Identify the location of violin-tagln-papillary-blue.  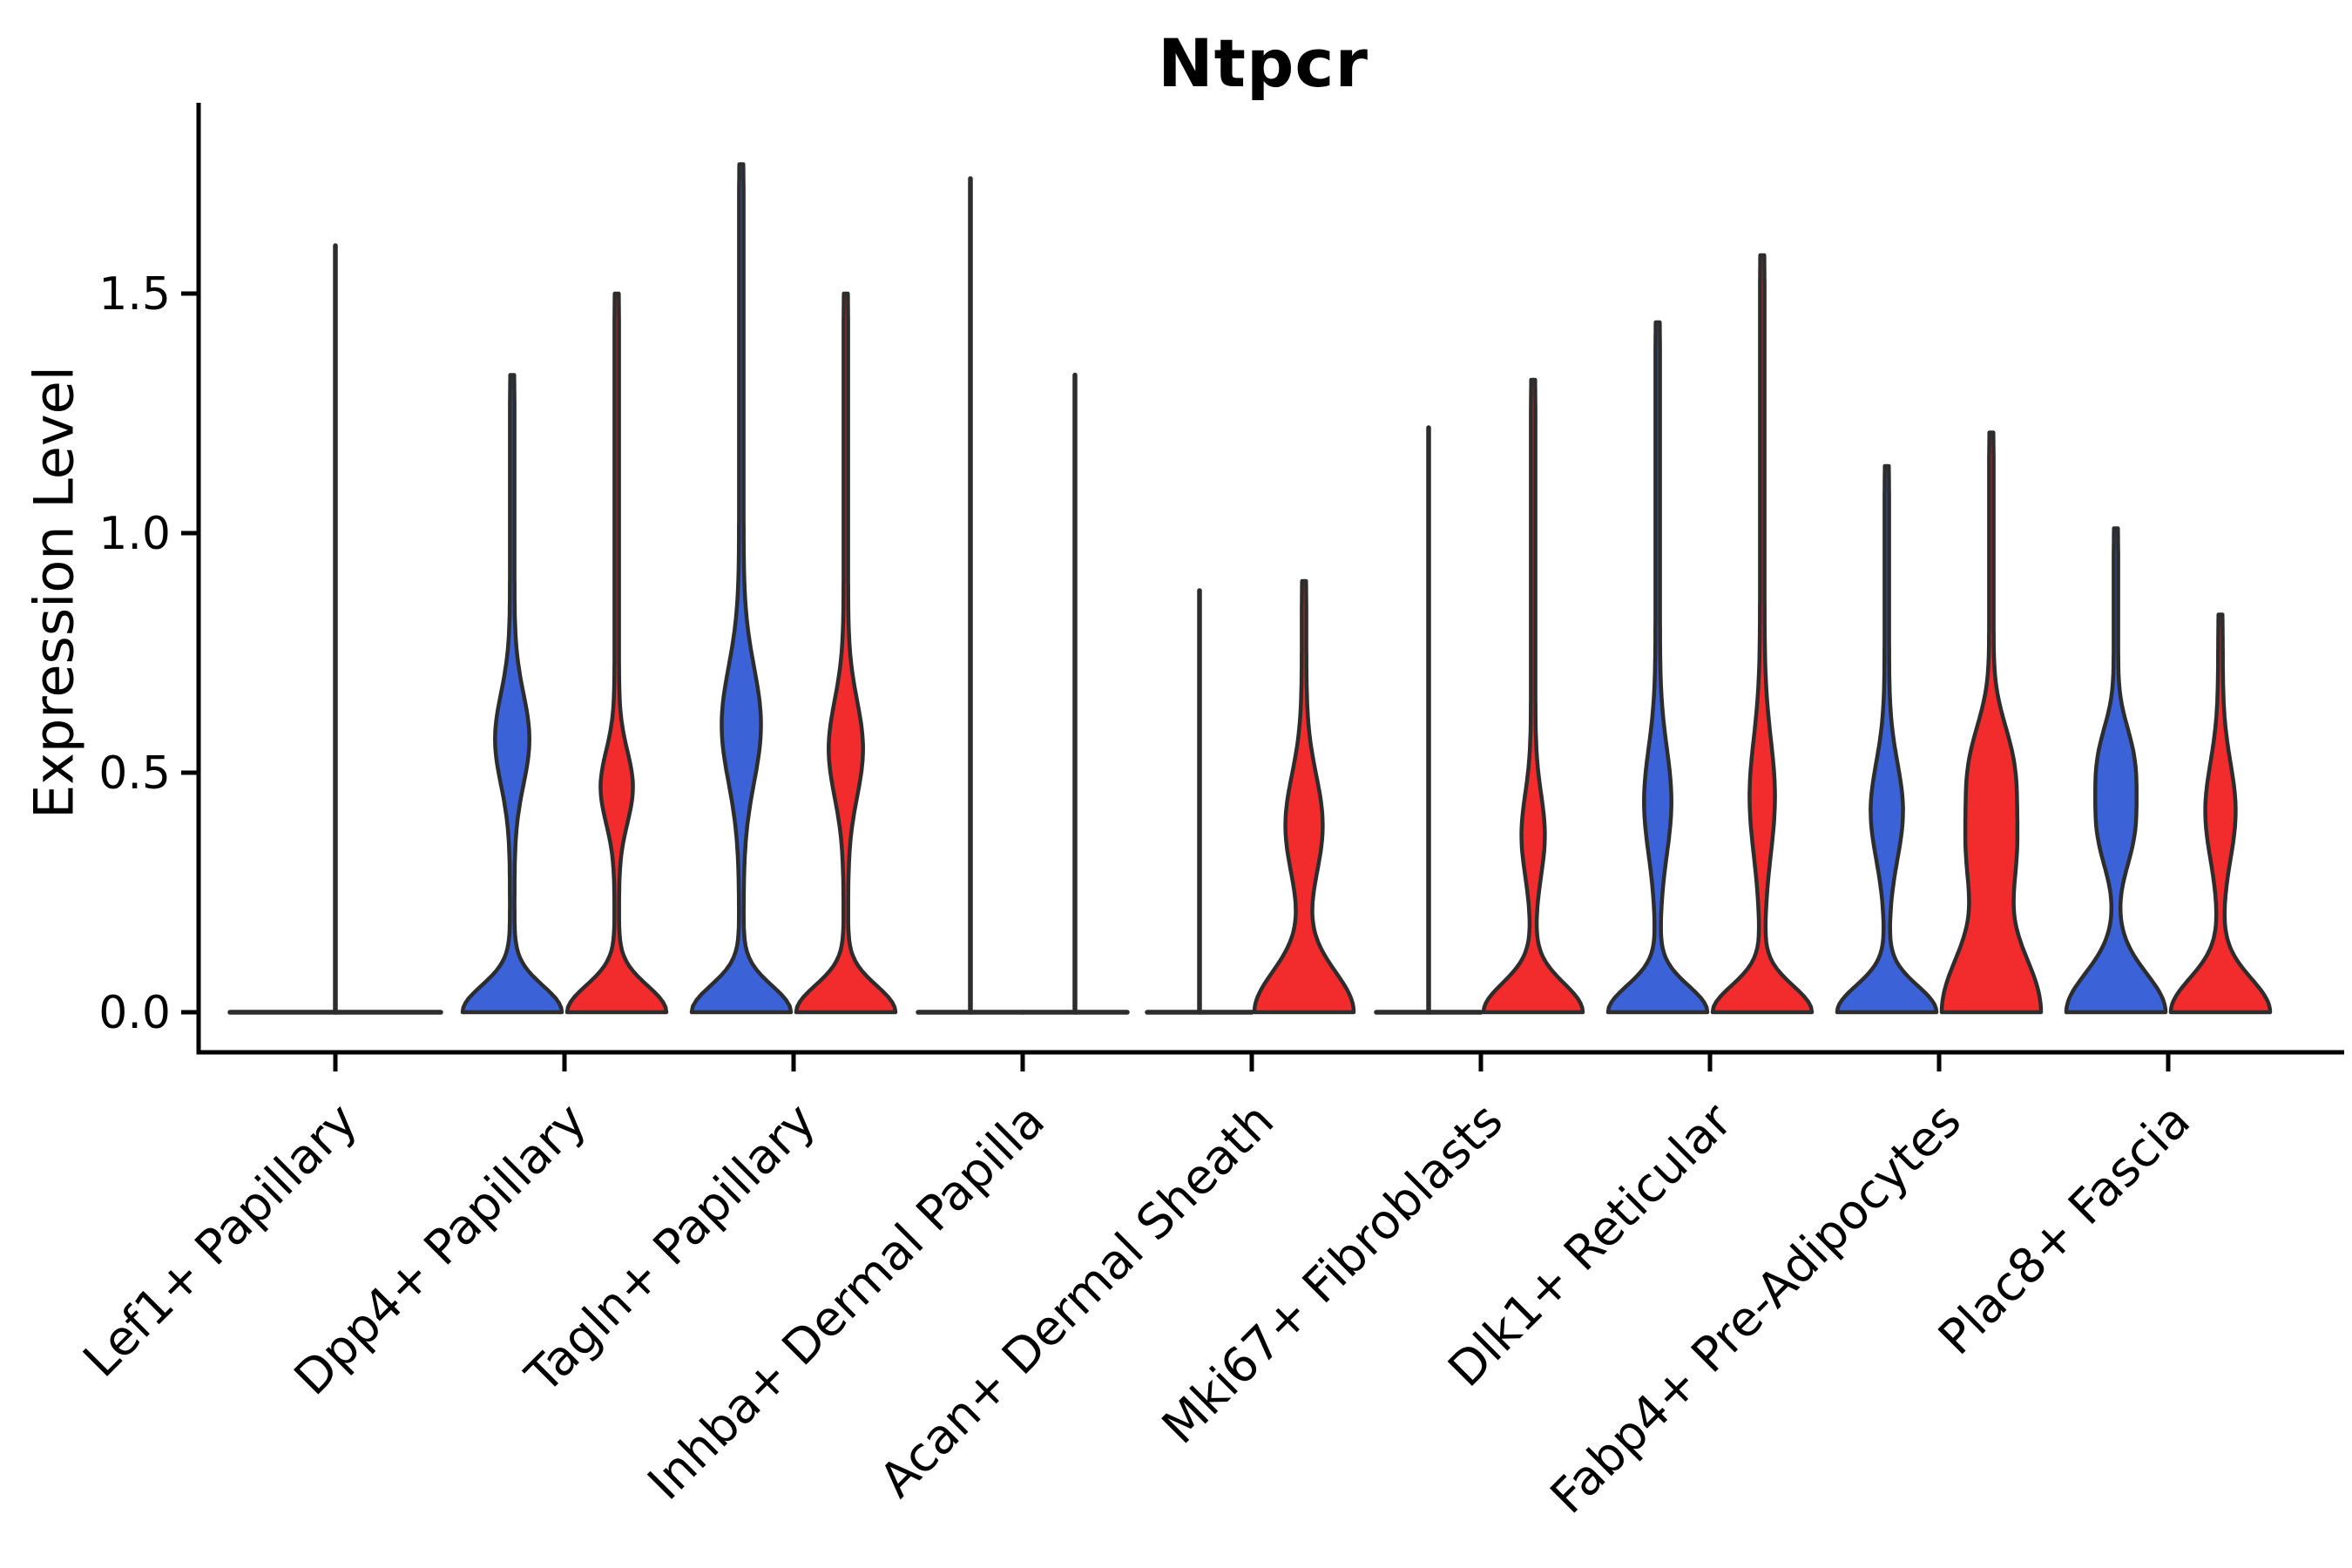
(741, 588).